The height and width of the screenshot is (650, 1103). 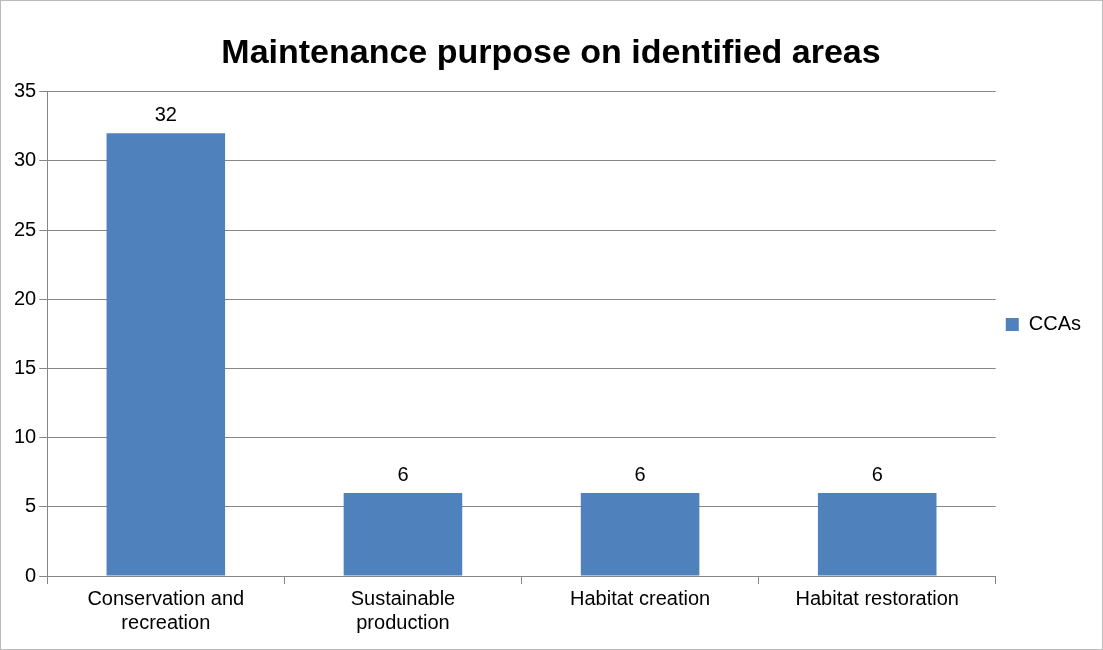 What do you see at coordinates (25, 228) in the screenshot?
I see `y-tick-label: 25` at bounding box center [25, 228].